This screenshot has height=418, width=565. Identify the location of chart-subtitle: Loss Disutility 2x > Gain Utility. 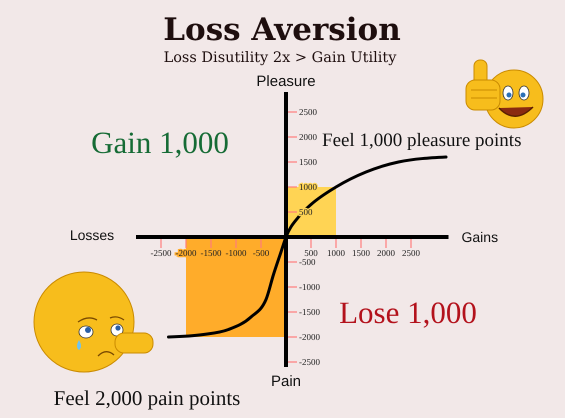
(281, 58).